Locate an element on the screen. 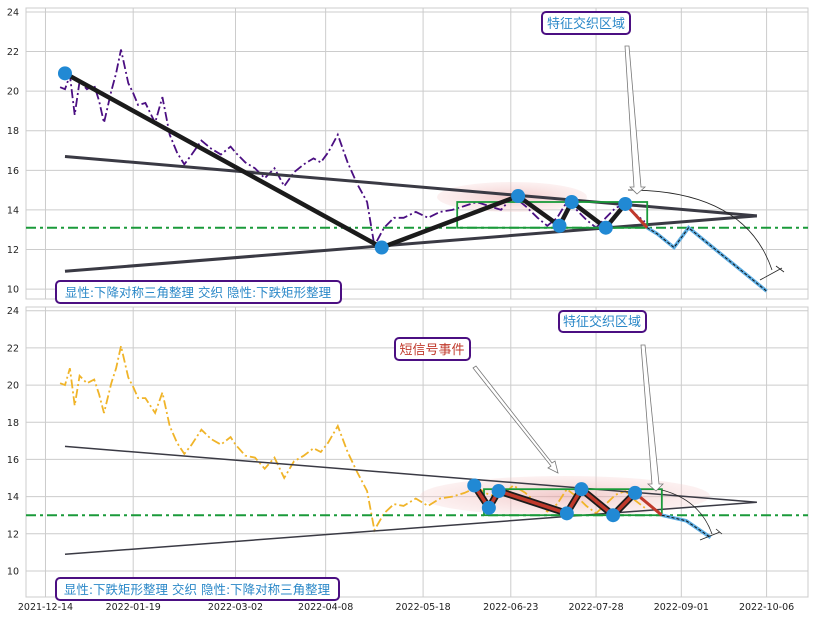 Image resolution: width=813 pixels, height=619 pixels. top-upper-trendline is located at coordinates (410, 186).